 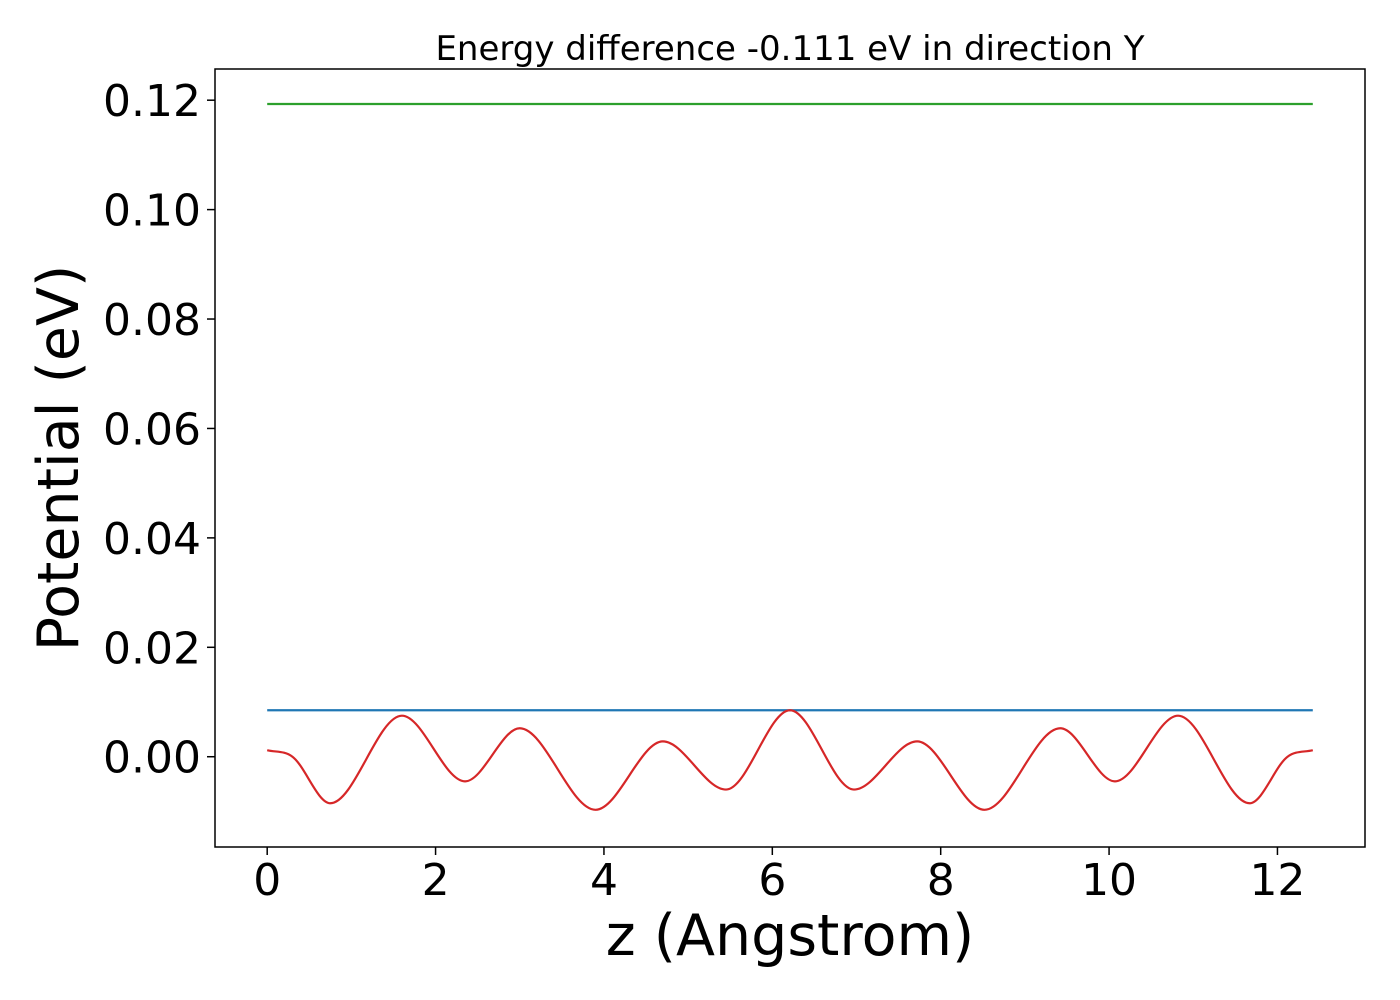 I want to click on x-tick-label: 12, so click(x=1277, y=880).